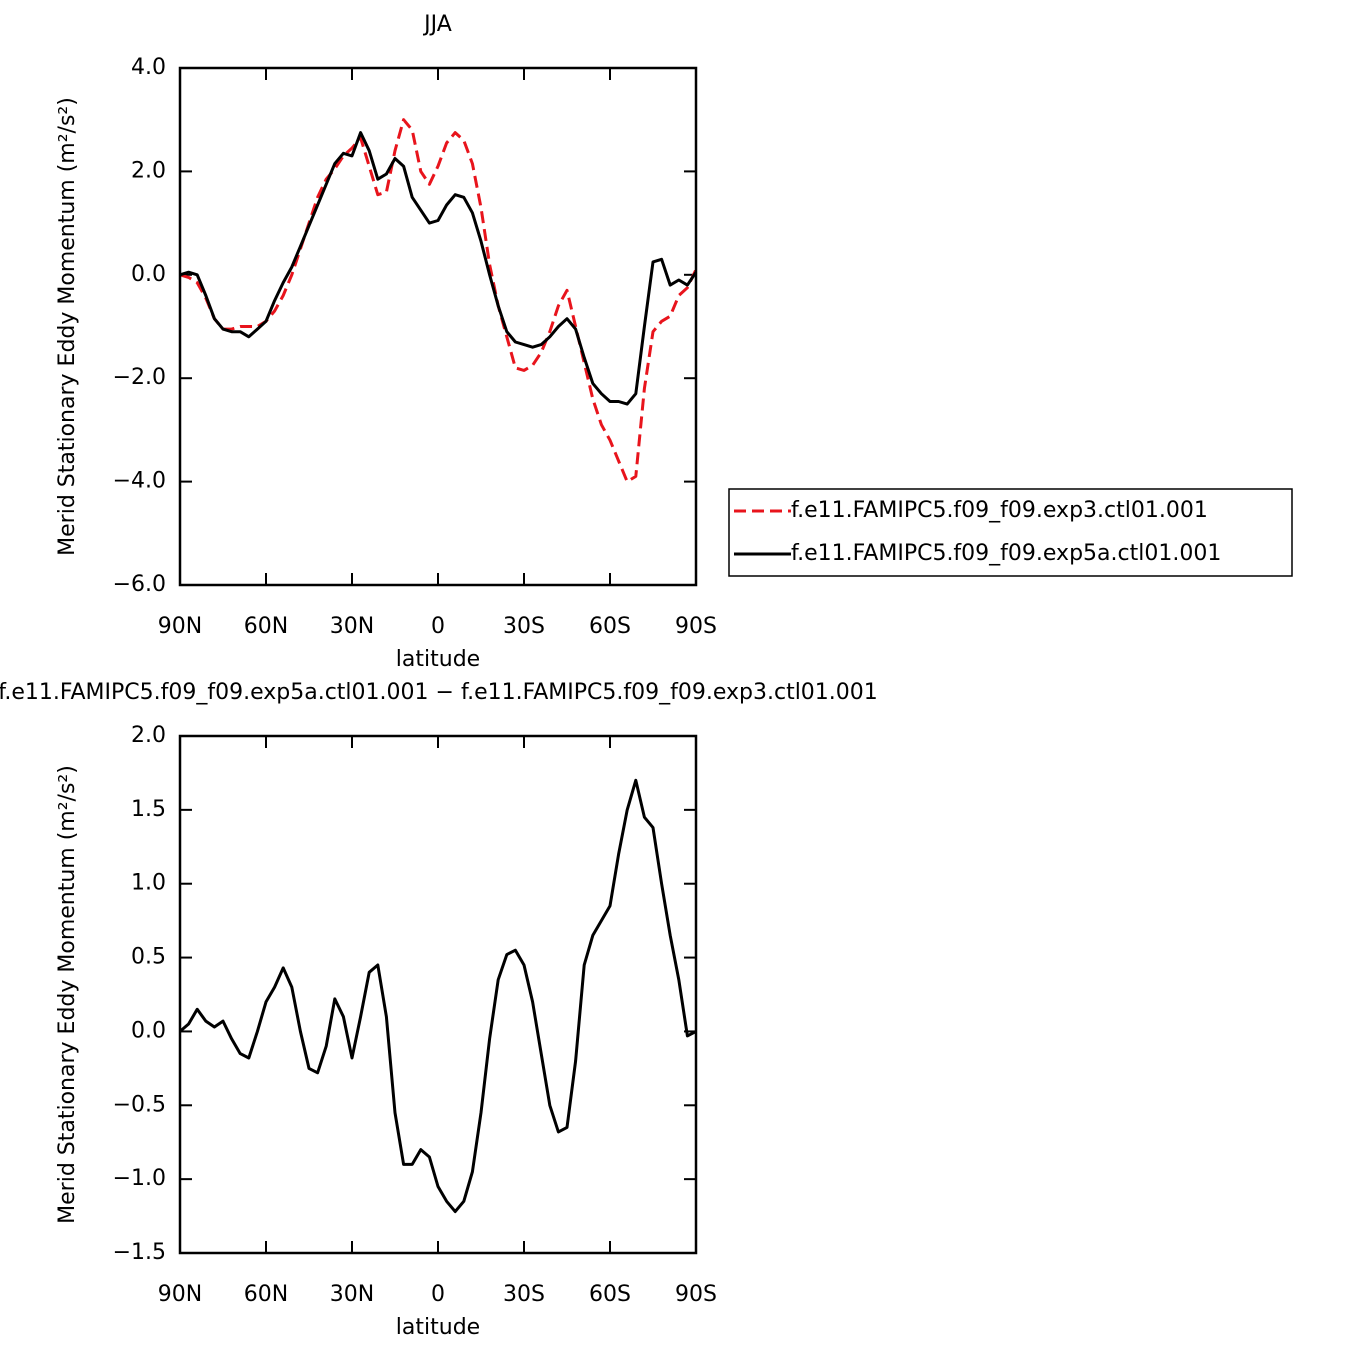 The image size is (1347, 1347). Describe the element at coordinates (148, 67) in the screenshot. I see `y-tick-label: 4.0` at that location.